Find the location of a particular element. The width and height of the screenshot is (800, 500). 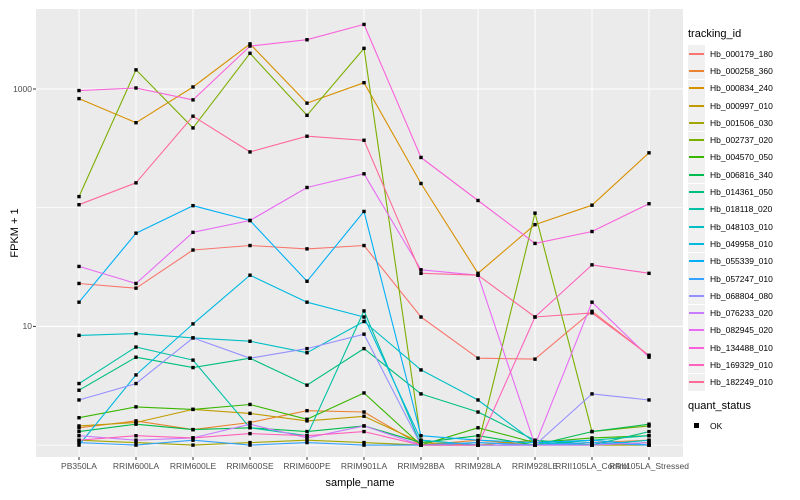

legend-item-label: Hb_002737_020 is located at coordinates (741, 140).